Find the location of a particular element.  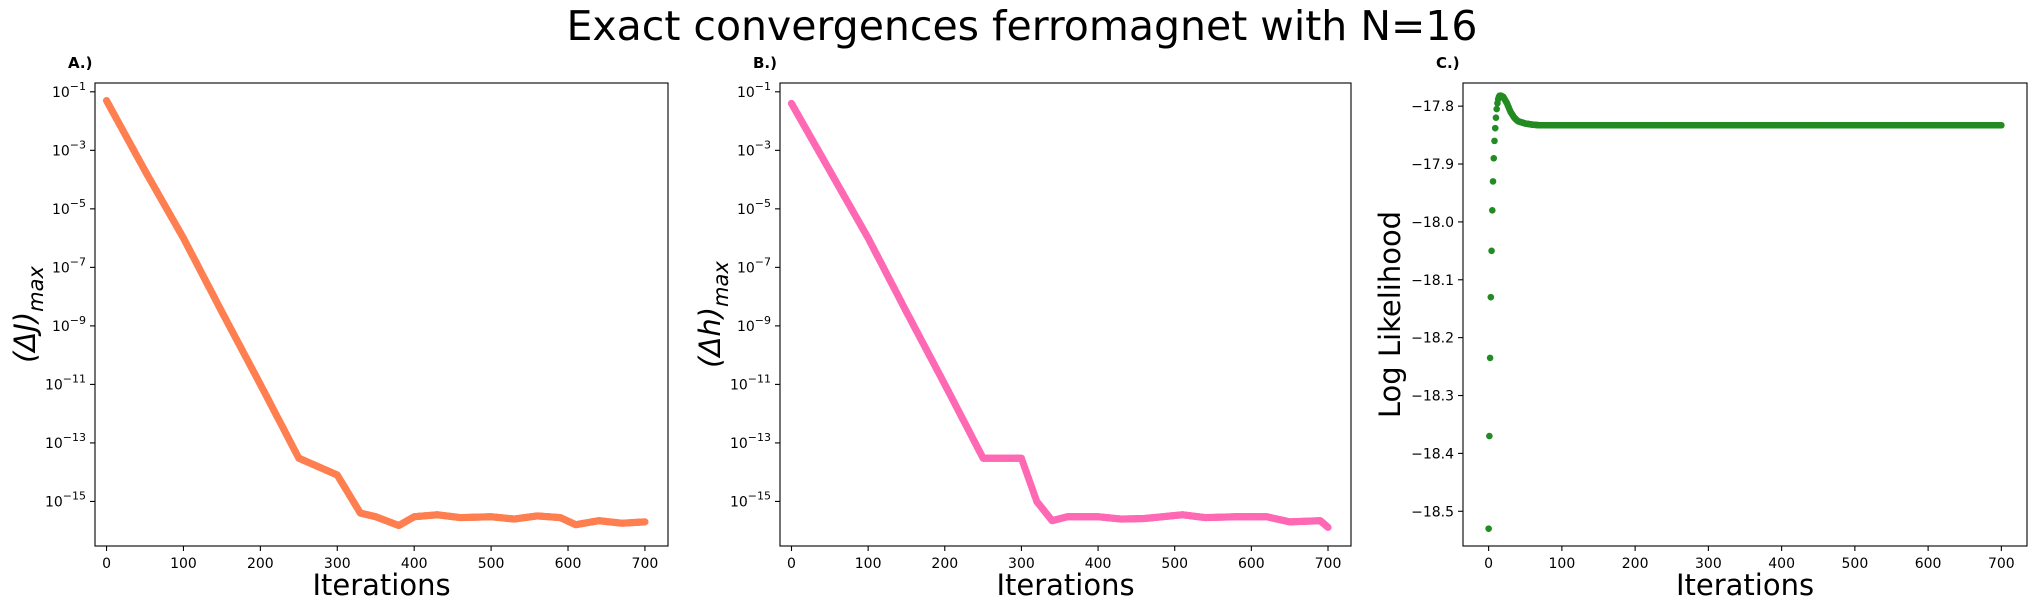

y-tick-label: −18.2 is located at coordinates (1432, 339).